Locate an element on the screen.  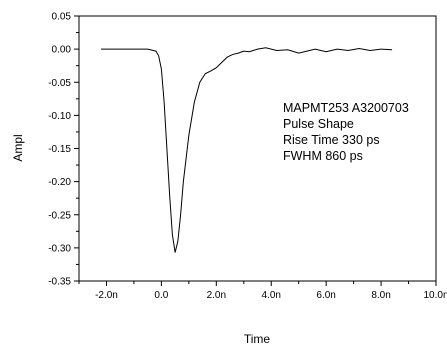
y-tick-label: -0.20 is located at coordinates (59, 182).